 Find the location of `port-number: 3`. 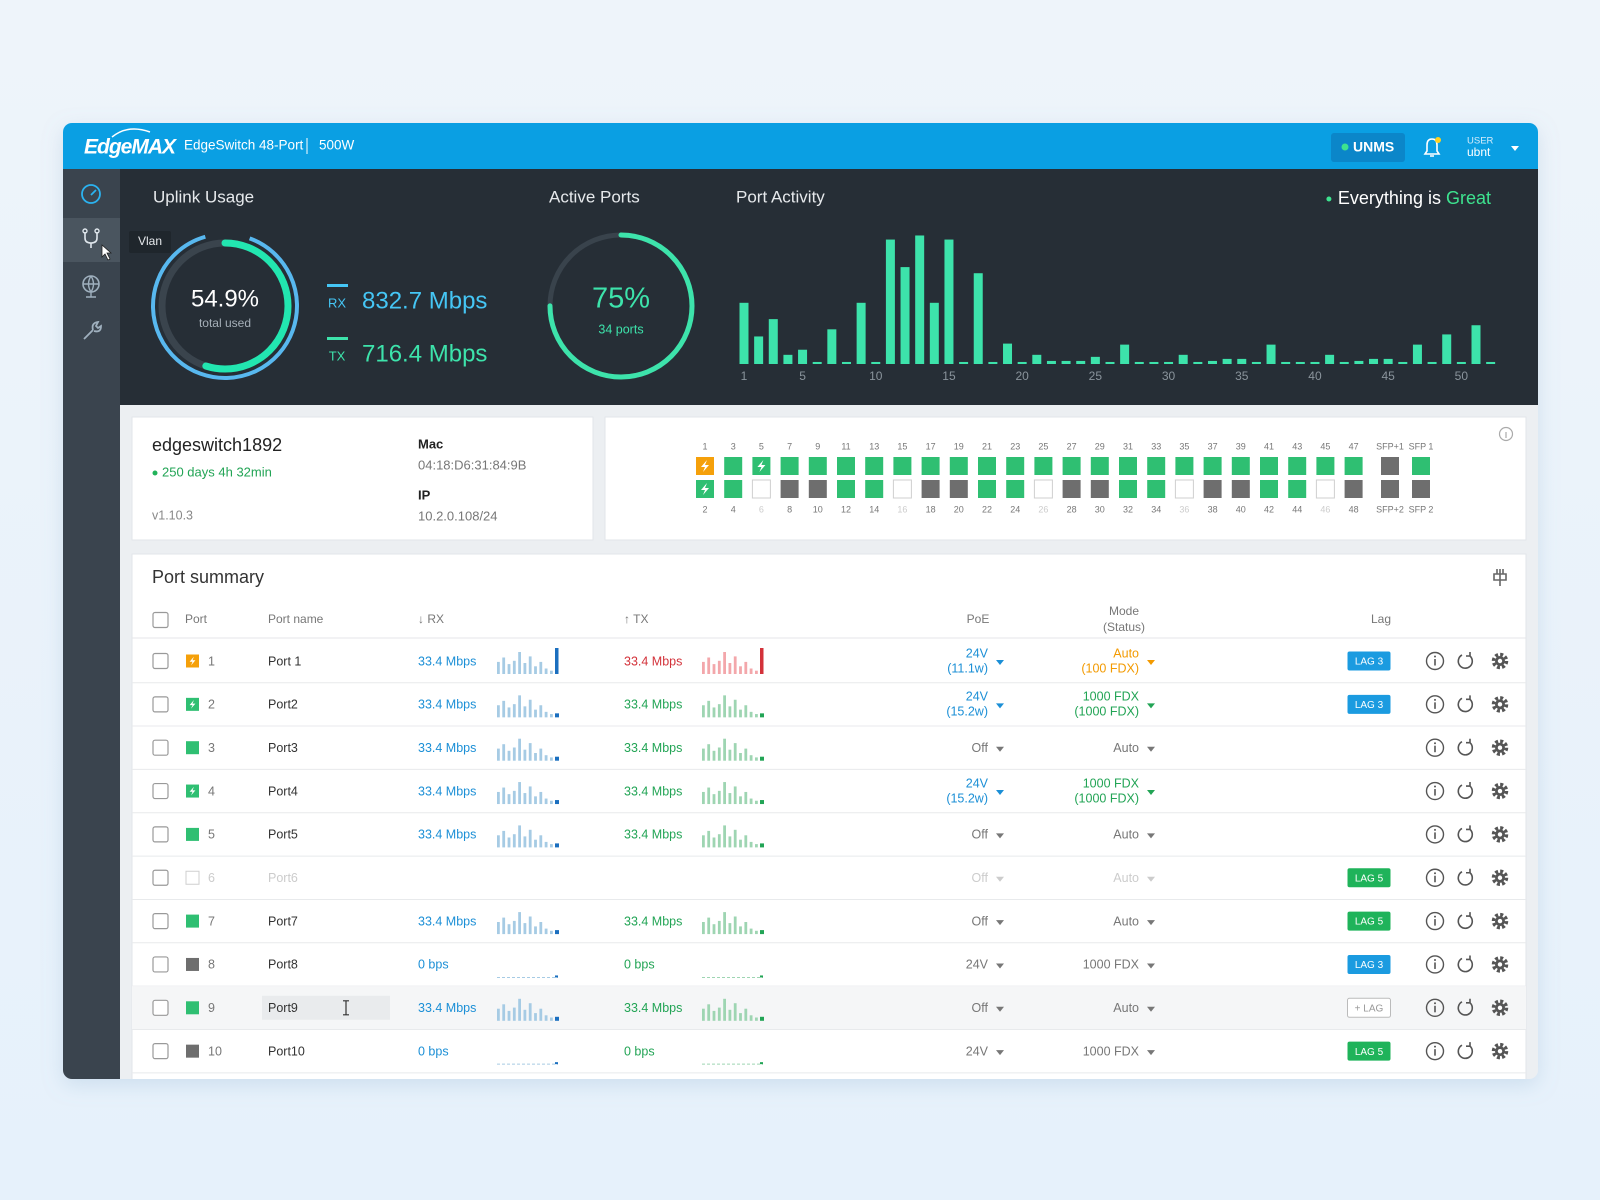

port-number: 3 is located at coordinates (211, 748).